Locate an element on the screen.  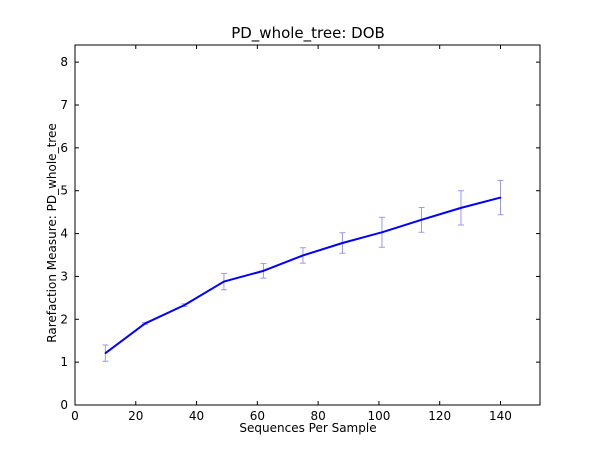
x-tick-label: 20 is located at coordinates (135, 416).